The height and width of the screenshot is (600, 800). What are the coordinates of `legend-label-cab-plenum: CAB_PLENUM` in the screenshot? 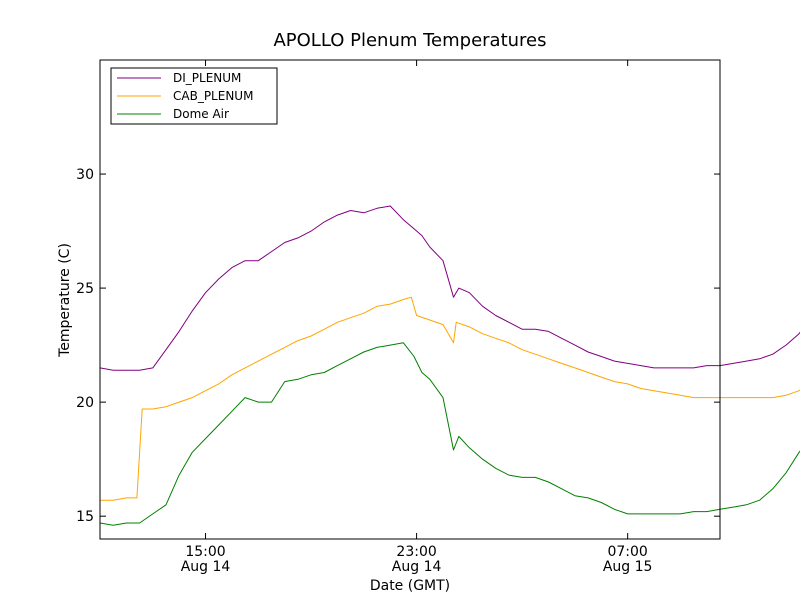 It's located at (213, 96).